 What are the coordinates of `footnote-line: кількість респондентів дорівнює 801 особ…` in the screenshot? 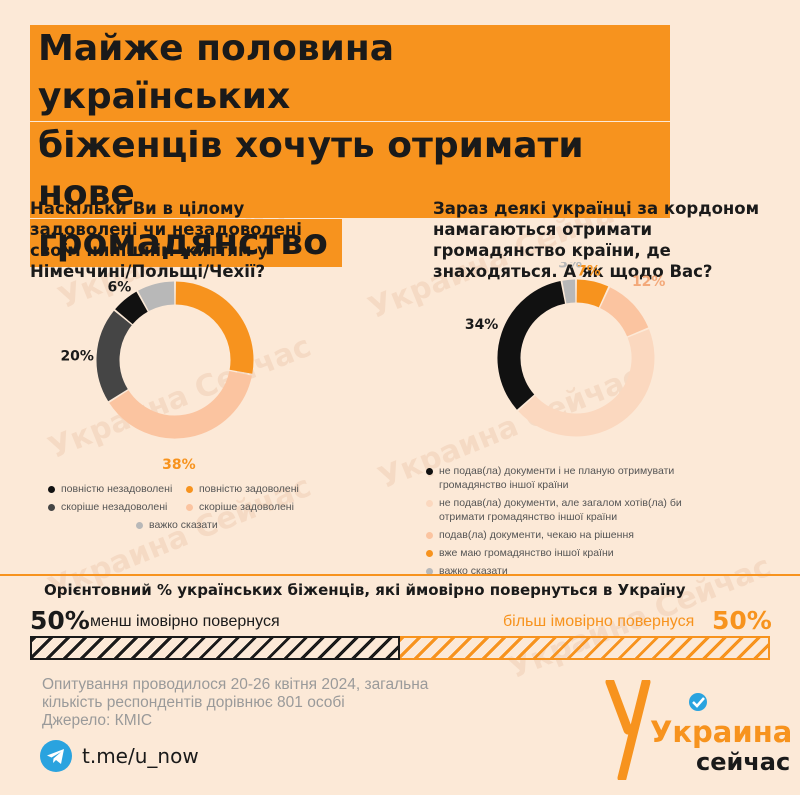 It's located at (193, 702).